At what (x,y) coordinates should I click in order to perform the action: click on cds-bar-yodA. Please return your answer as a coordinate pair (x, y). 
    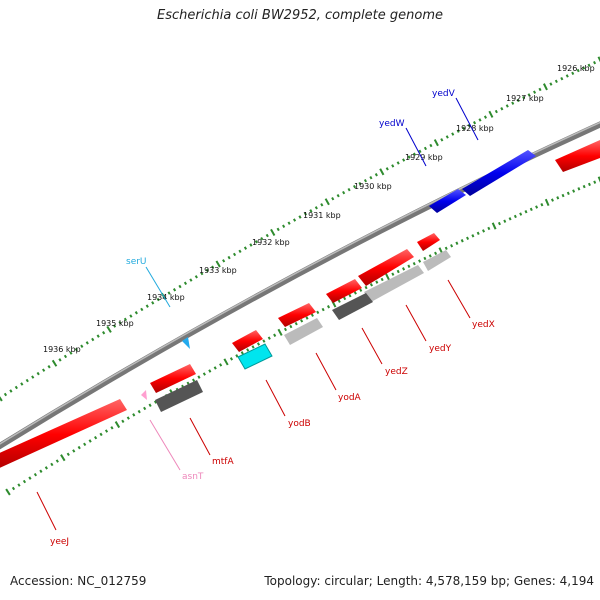
    Looking at the image, I should click on (303, 331).